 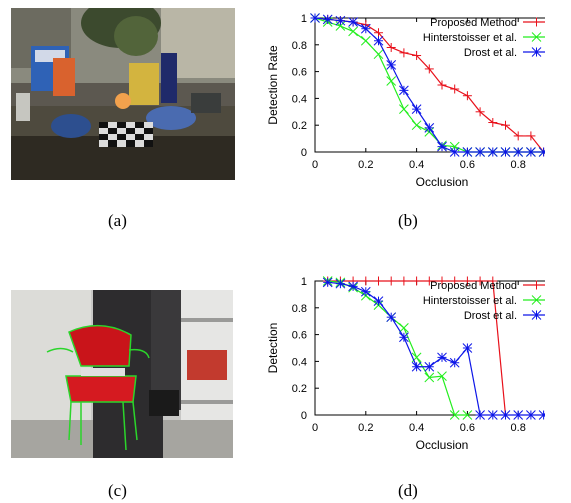 I want to click on chair-scene-image, so click(x=122, y=374).